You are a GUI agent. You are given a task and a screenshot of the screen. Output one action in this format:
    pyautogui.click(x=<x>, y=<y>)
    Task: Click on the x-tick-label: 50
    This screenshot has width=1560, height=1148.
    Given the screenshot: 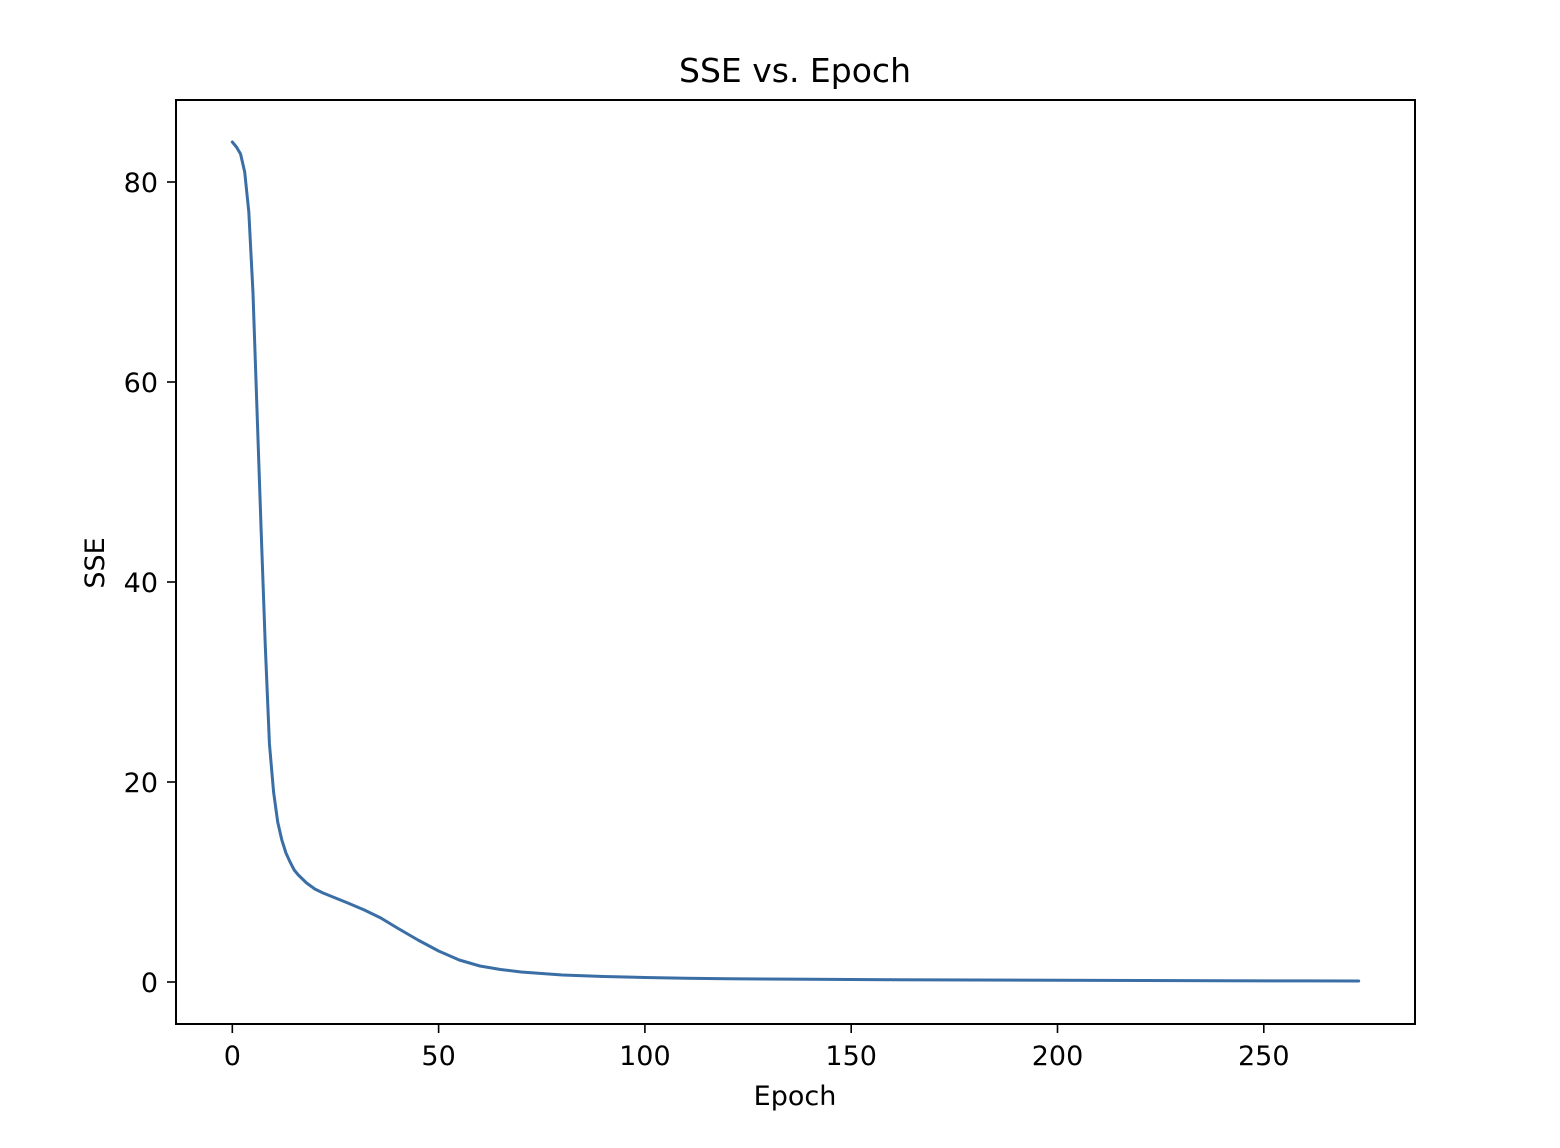 What is the action you would take?
    pyautogui.click(x=438, y=1056)
    